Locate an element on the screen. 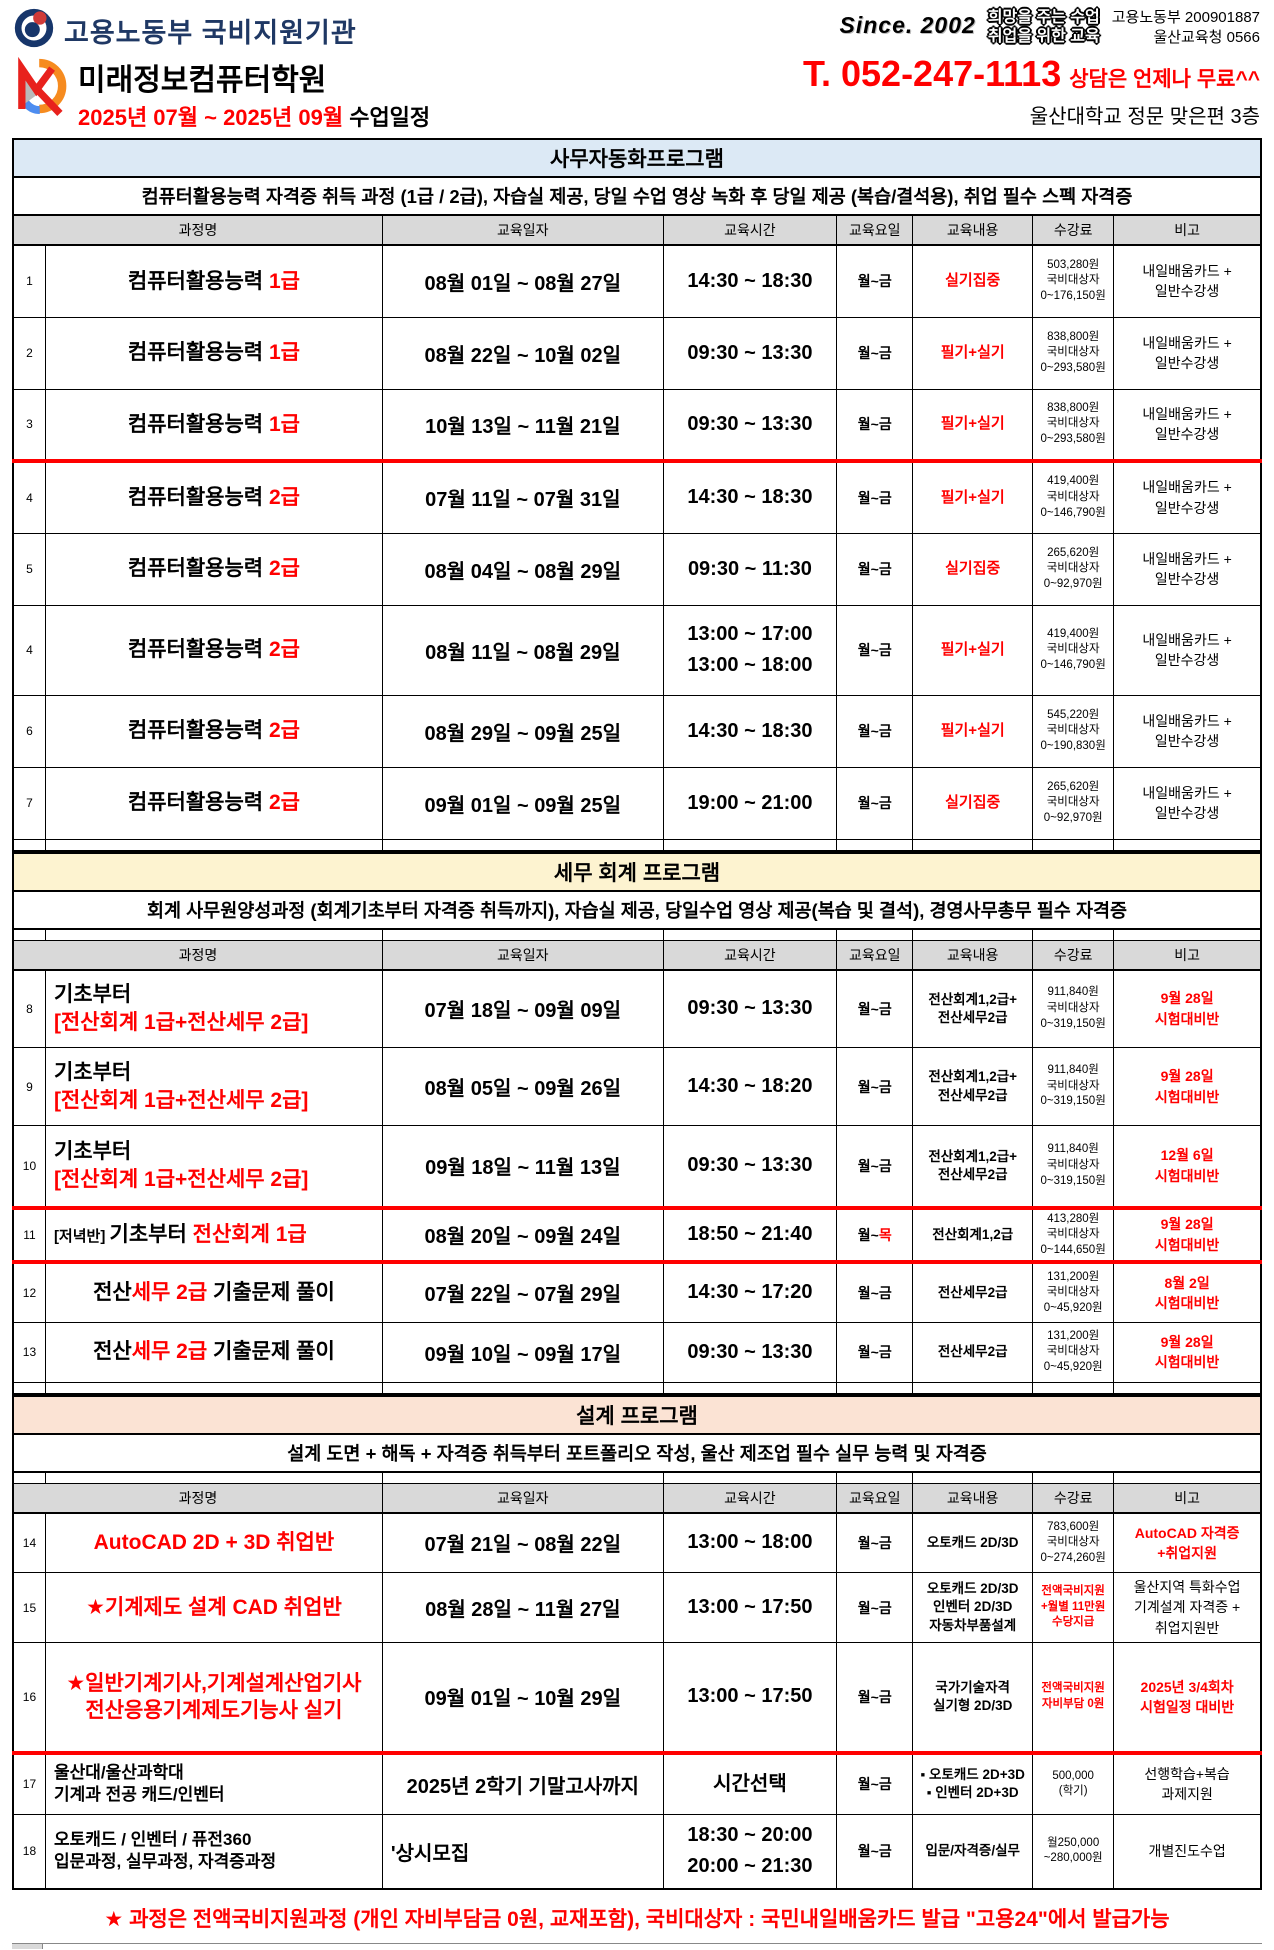  academy-name: 미래정보컴퓨터학원 is located at coordinates (202, 80).